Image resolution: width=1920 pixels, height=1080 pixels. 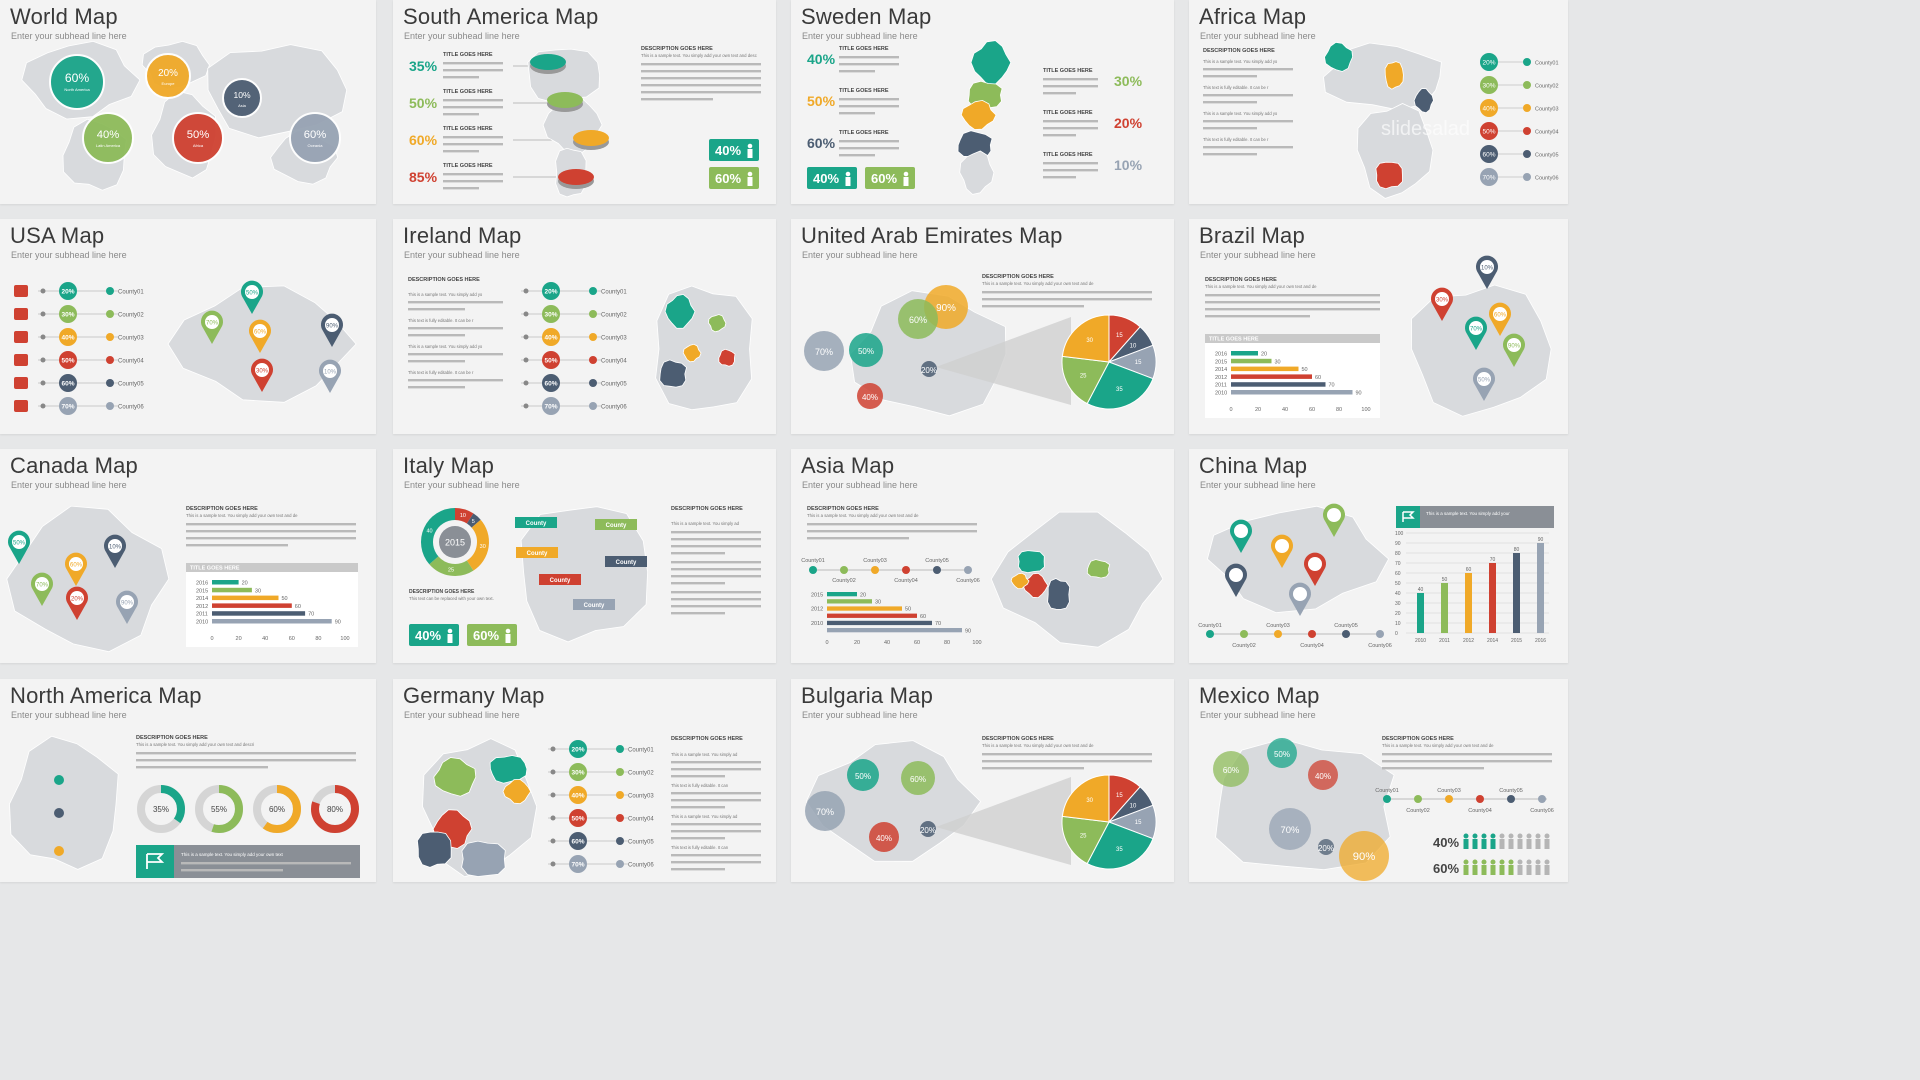 I want to click on bar-year-label: 2010, so click(x=1221, y=394).